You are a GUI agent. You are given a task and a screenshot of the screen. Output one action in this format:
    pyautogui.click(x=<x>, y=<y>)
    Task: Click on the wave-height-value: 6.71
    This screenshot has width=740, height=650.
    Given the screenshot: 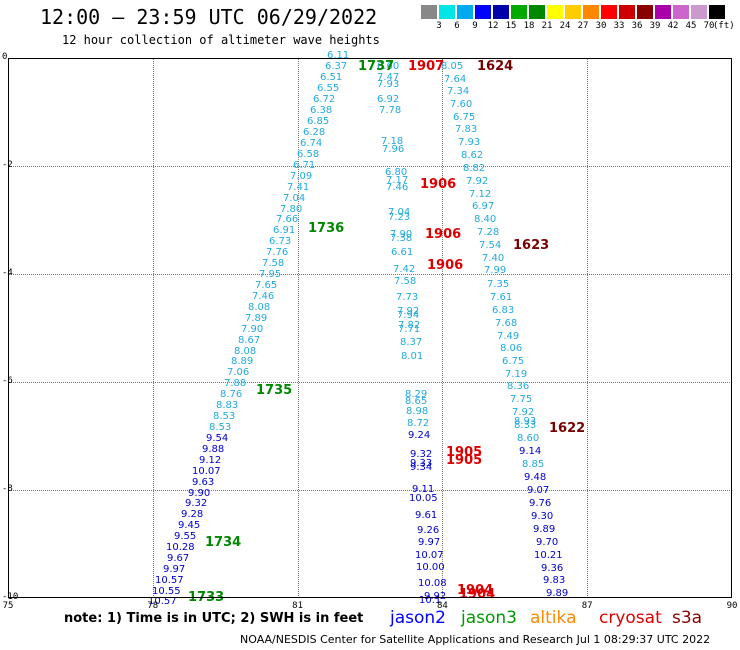 What is the action you would take?
    pyautogui.click(x=304, y=165)
    